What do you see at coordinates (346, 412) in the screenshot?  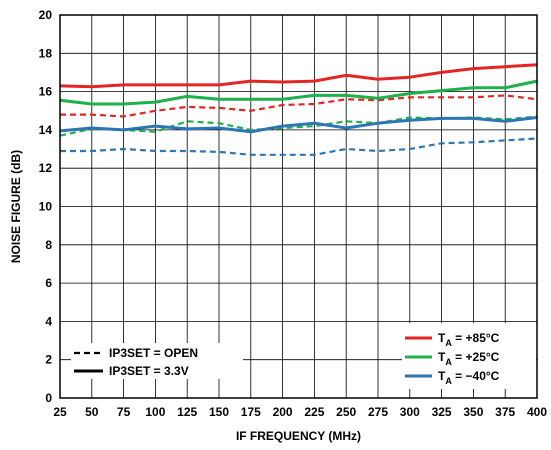 I see `x-tick-label: 250` at bounding box center [346, 412].